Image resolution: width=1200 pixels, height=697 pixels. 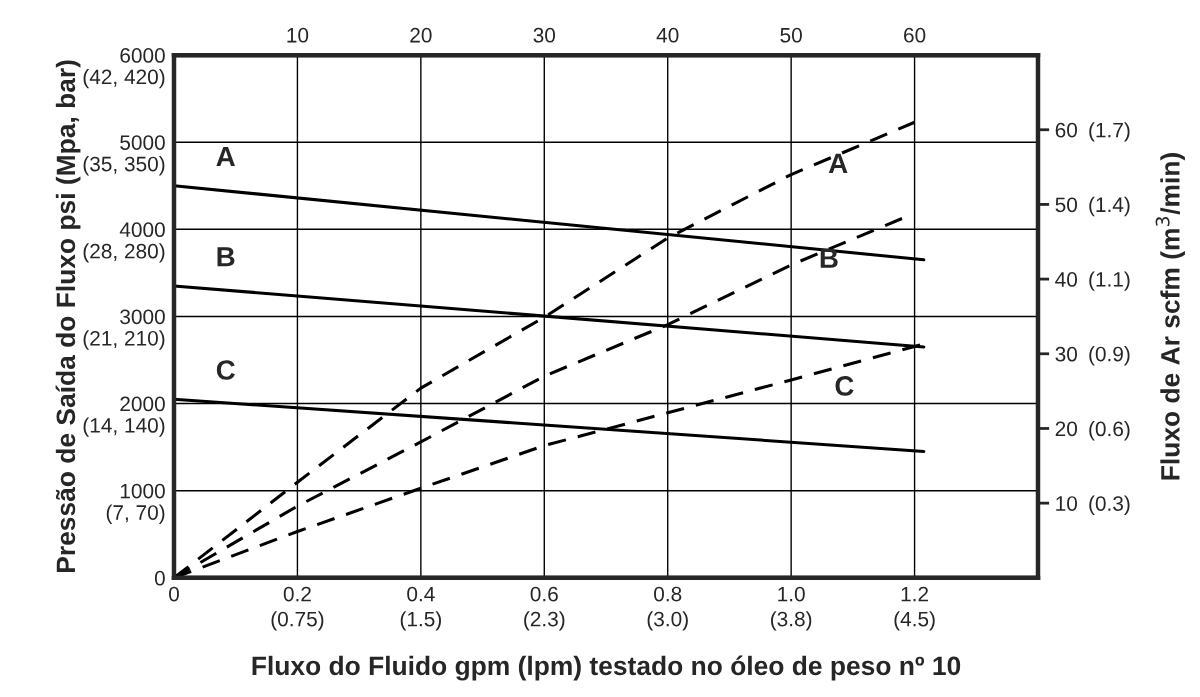 What do you see at coordinates (1109, 430) in the screenshot?
I see `y3-tick-label: (0.6)` at bounding box center [1109, 430].